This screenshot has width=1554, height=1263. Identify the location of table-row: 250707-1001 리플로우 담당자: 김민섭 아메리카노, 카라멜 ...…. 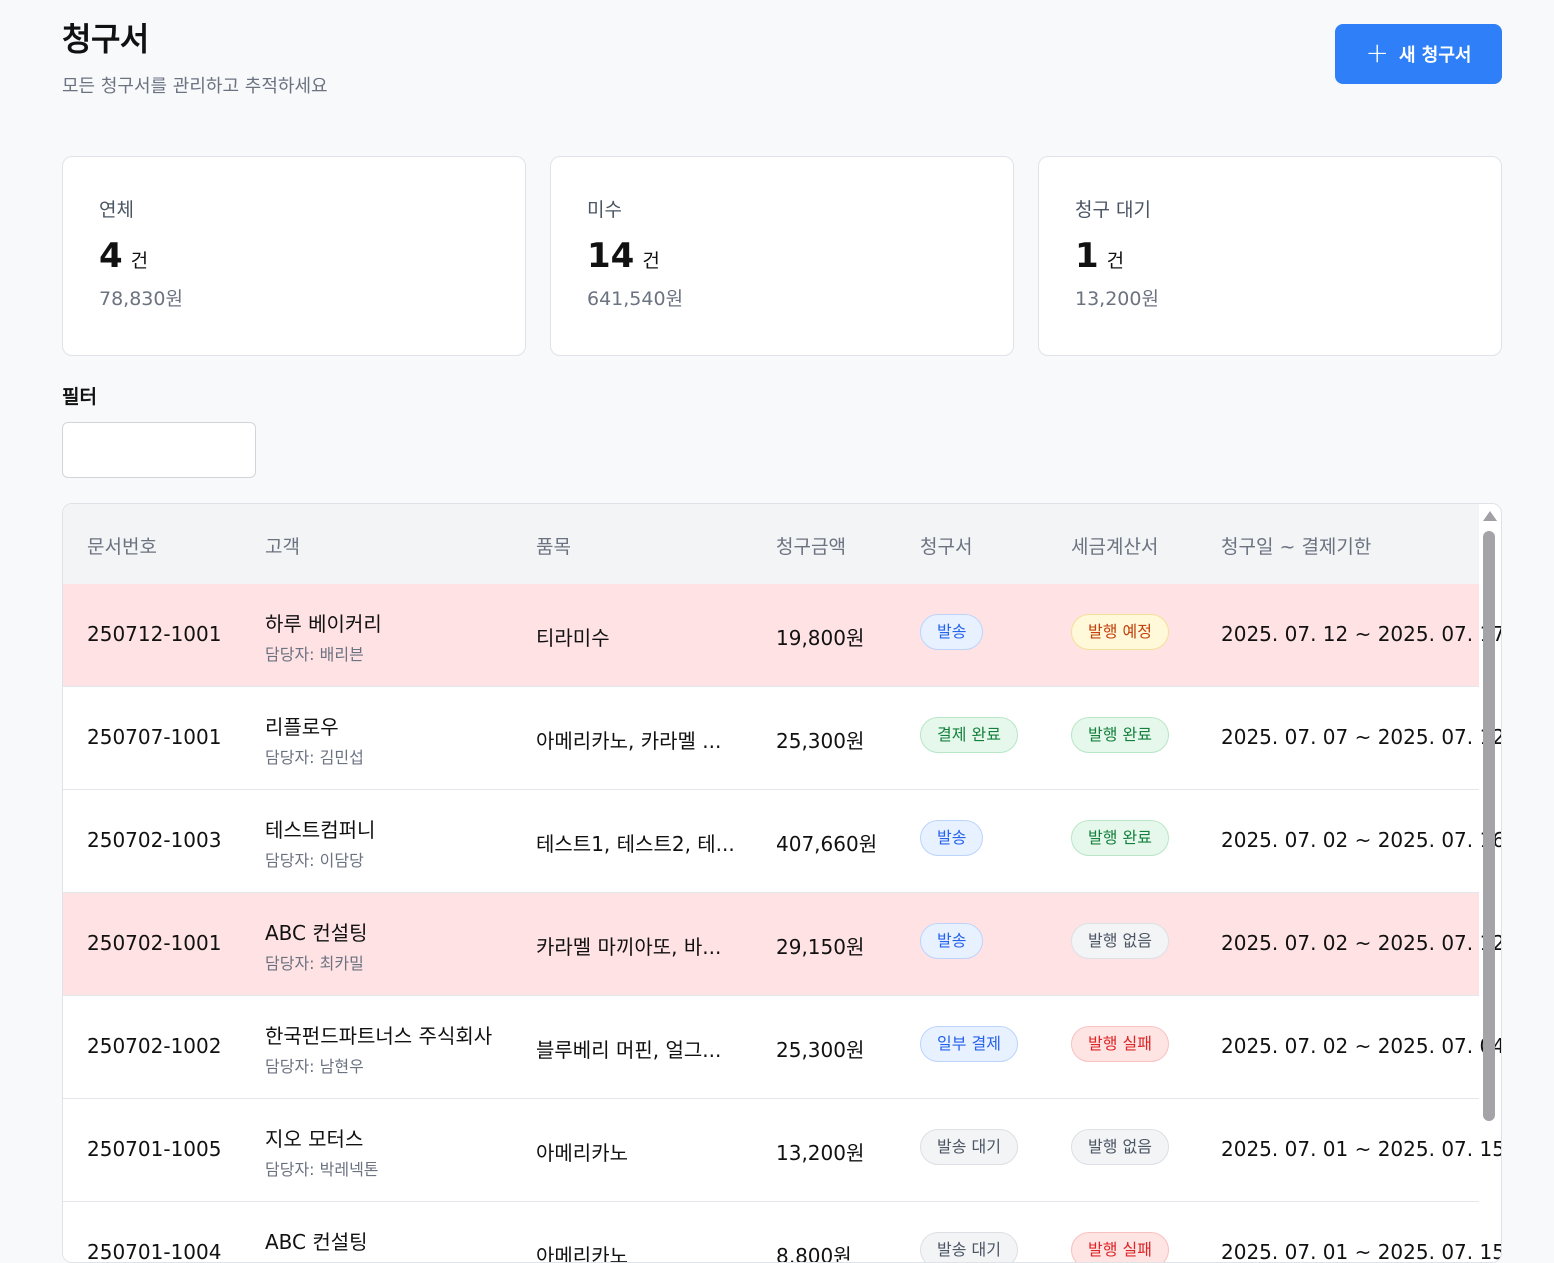
(782, 738).